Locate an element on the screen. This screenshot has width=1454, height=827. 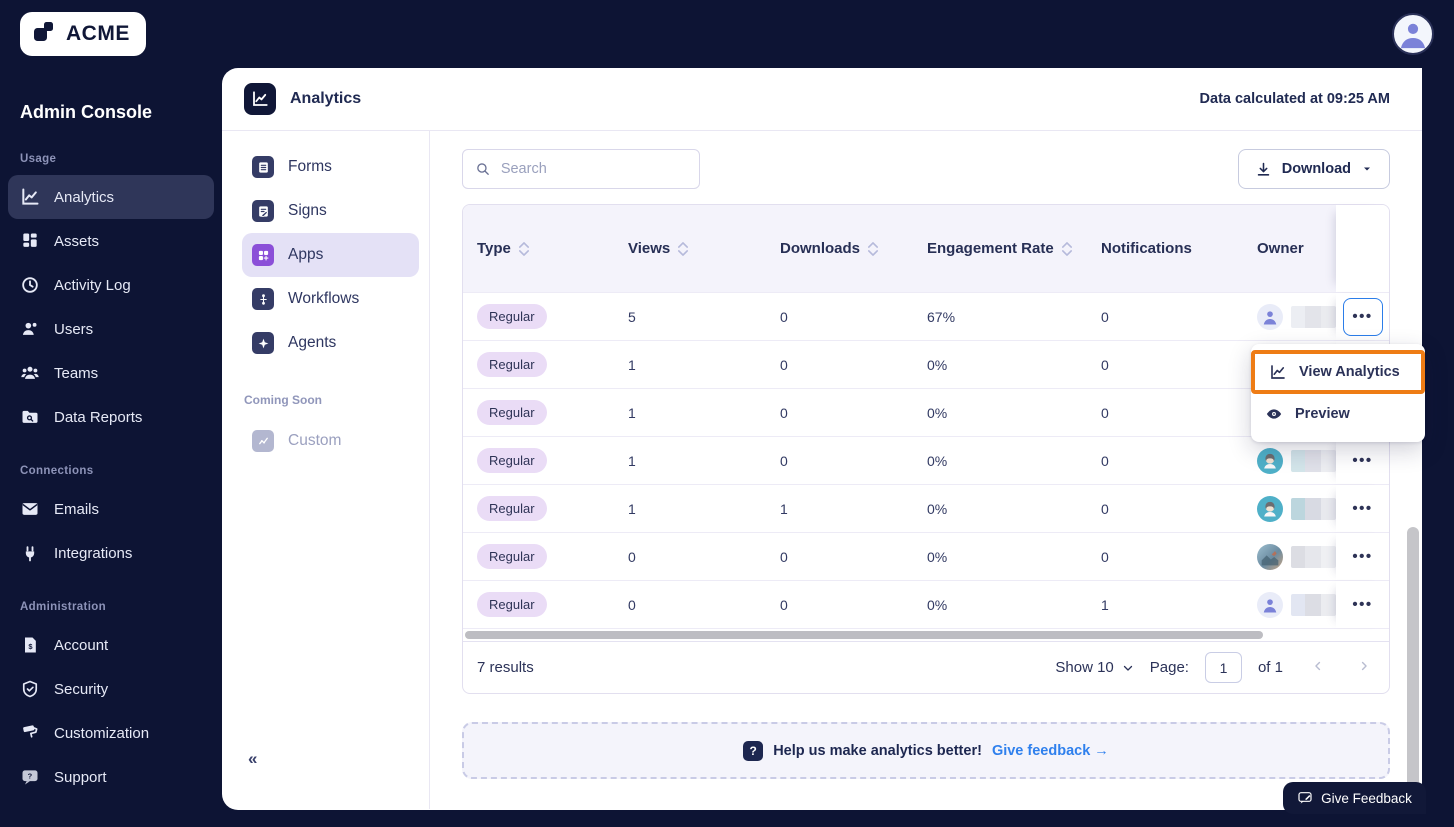
column-header-owner: Owner is located at coordinates (1280, 248).